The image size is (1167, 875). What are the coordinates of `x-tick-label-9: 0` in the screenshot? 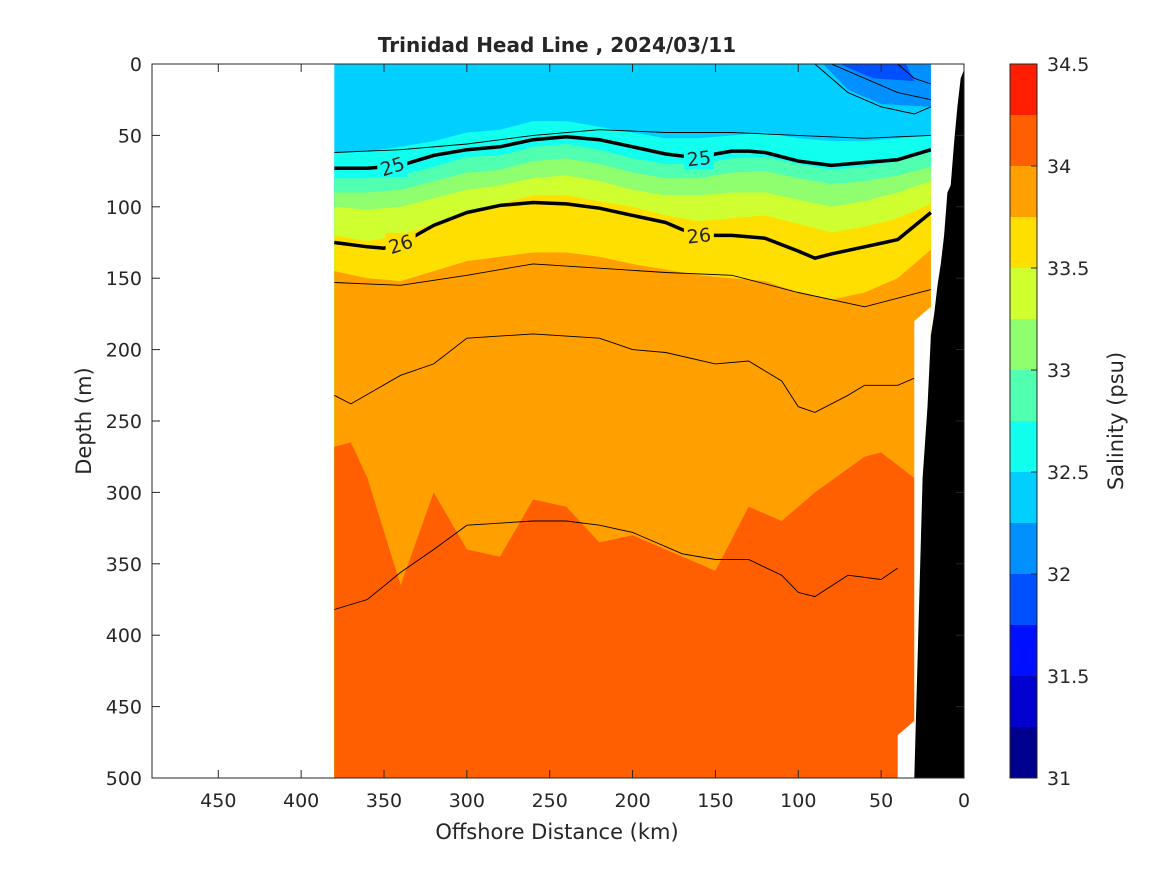 It's located at (964, 801).